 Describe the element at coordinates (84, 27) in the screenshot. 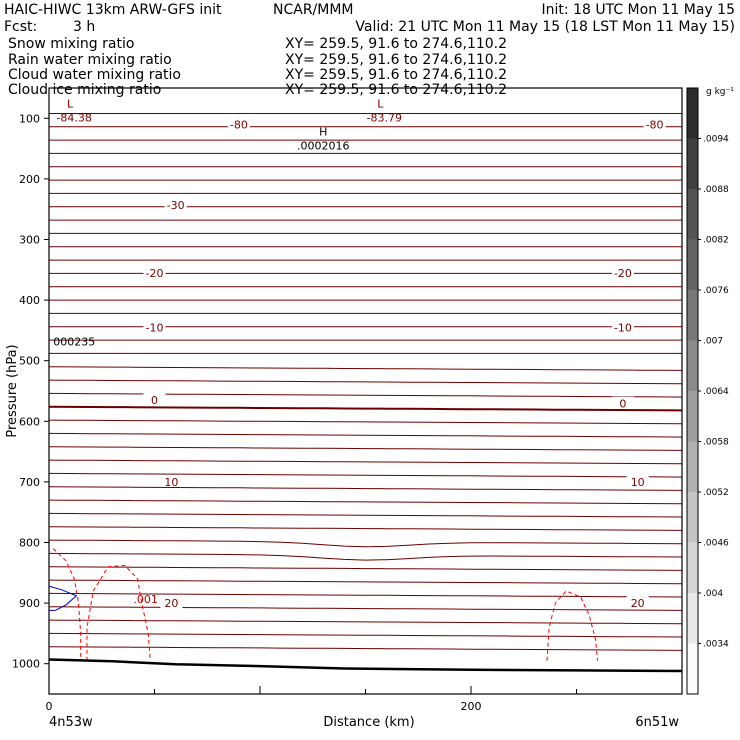

I see `header-fcst-value: 3 h` at that location.